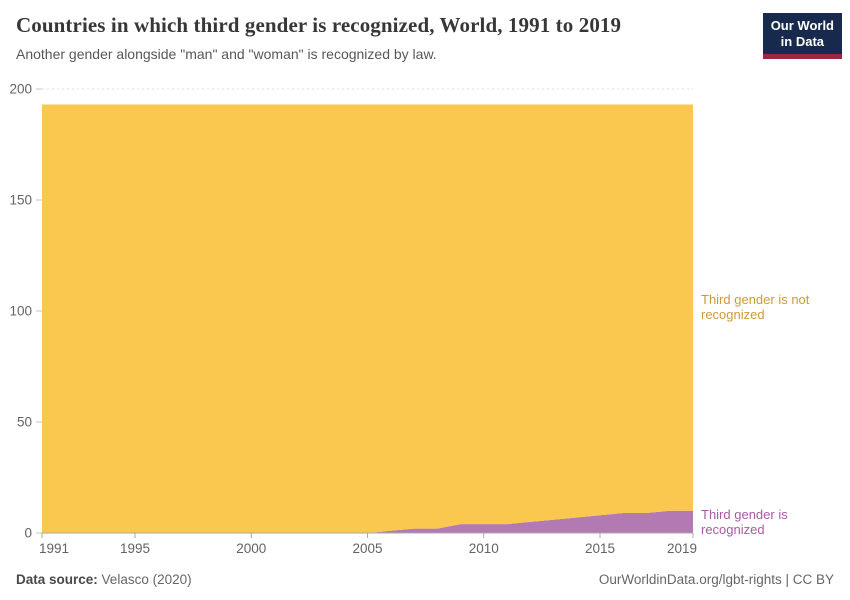  Describe the element at coordinates (802, 25) in the screenshot. I see `owid-logo-line1: Our World` at that location.